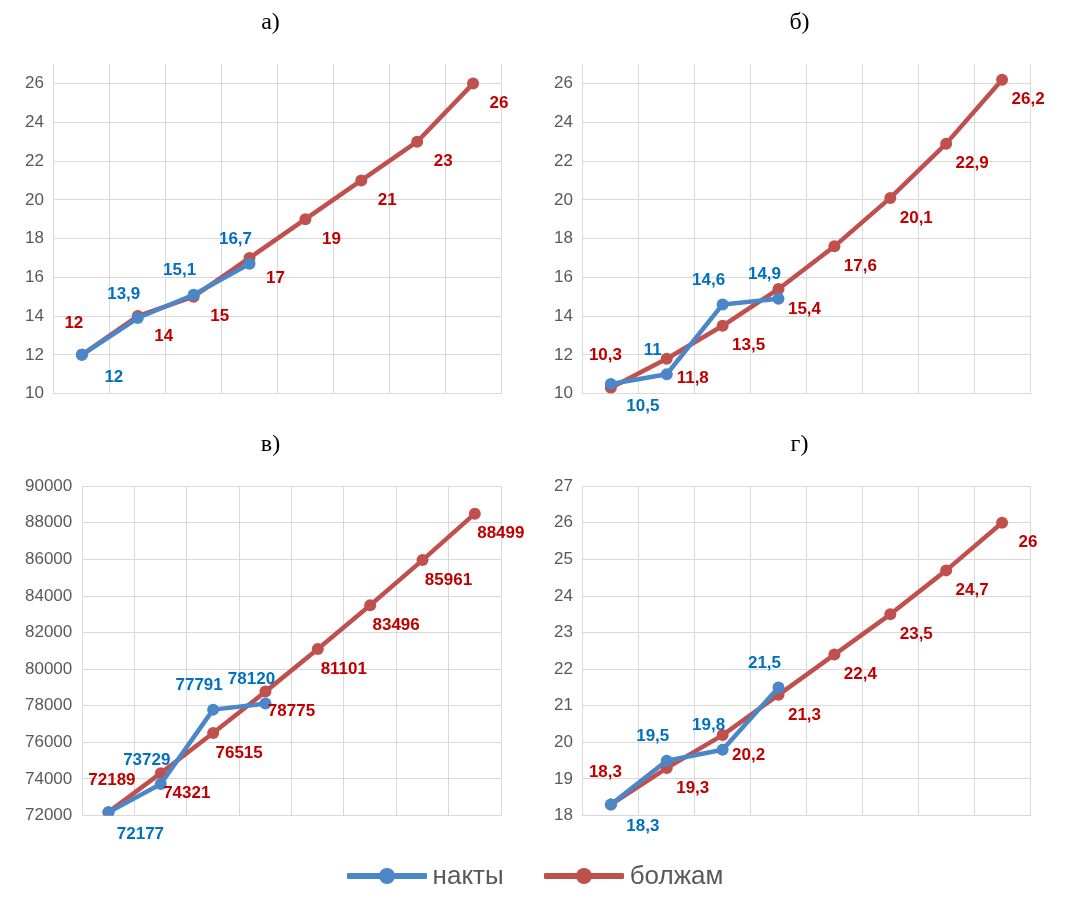 The image size is (1070, 917). I want to click on data-label: 26,2, so click(1028, 99).